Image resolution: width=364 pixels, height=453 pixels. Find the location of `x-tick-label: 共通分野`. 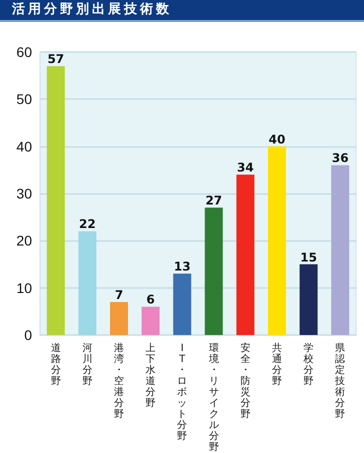

x-tick-label: 共通分野 is located at coordinates (277, 364).